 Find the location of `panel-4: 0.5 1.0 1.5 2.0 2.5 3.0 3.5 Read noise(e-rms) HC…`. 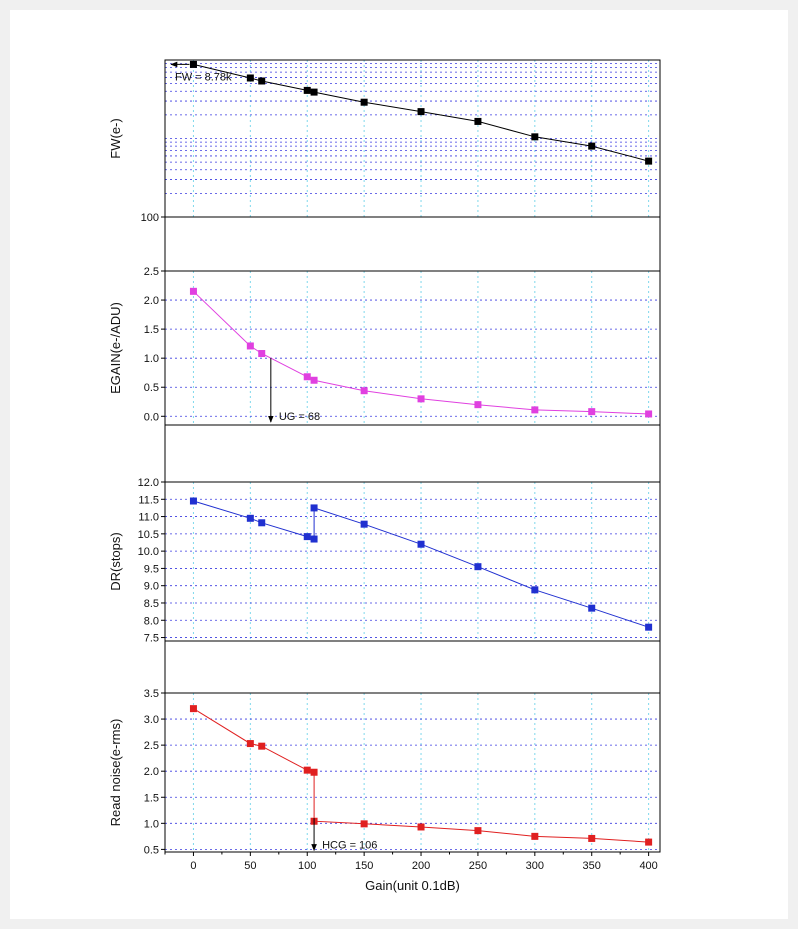

panel-4: 0.5 1.0 1.5 2.0 2.5 3.0 3.5 Read noise(e-rms) HC… is located at coordinates (384, 772).